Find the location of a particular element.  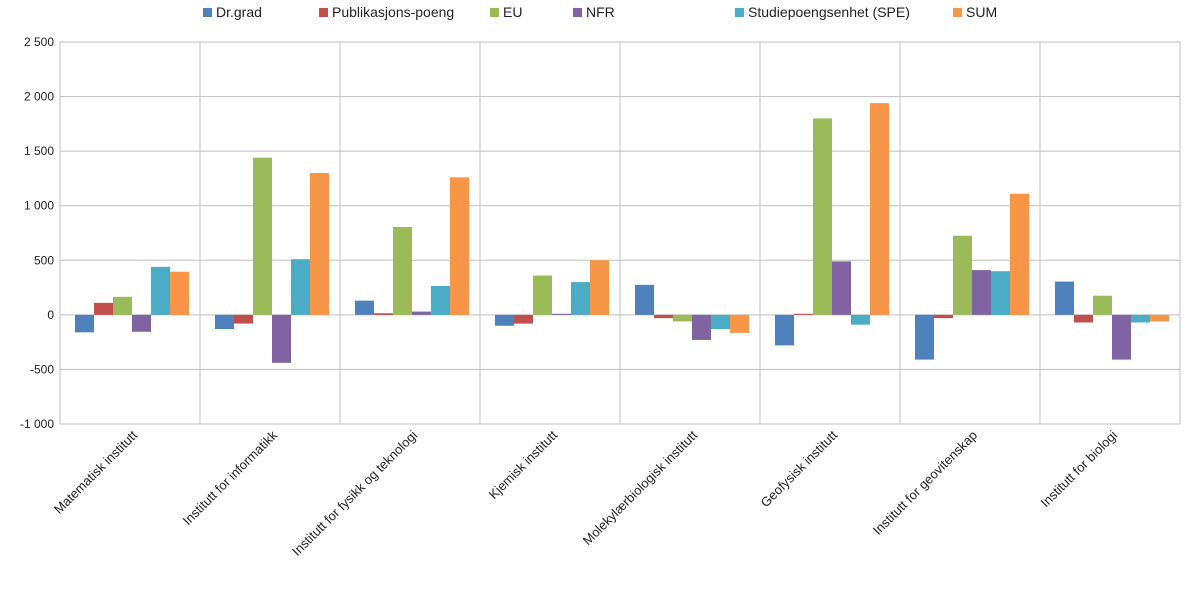

x-category-label: Institutt for fysikk og teknologi is located at coordinates (354, 492).